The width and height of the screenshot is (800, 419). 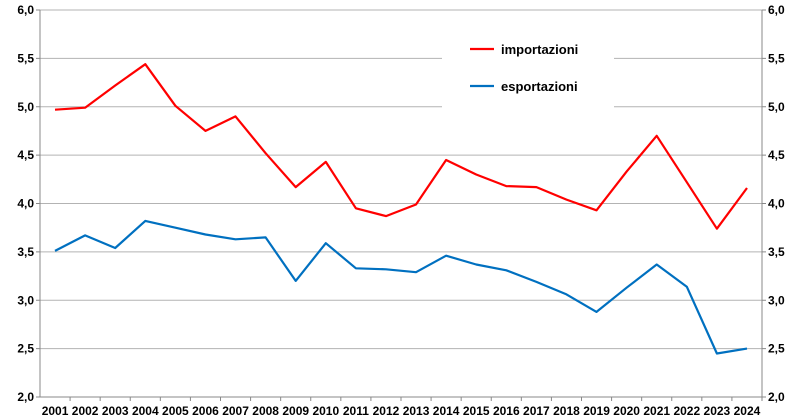 I want to click on x-tick-label: 2008, so click(x=265, y=411).